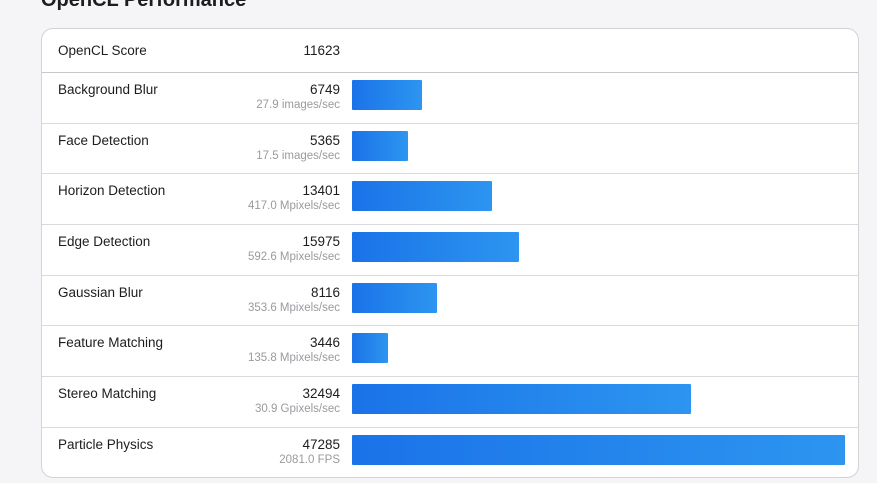 This screenshot has height=483, width=877. I want to click on opencl-score-value: 11623, so click(321, 50).